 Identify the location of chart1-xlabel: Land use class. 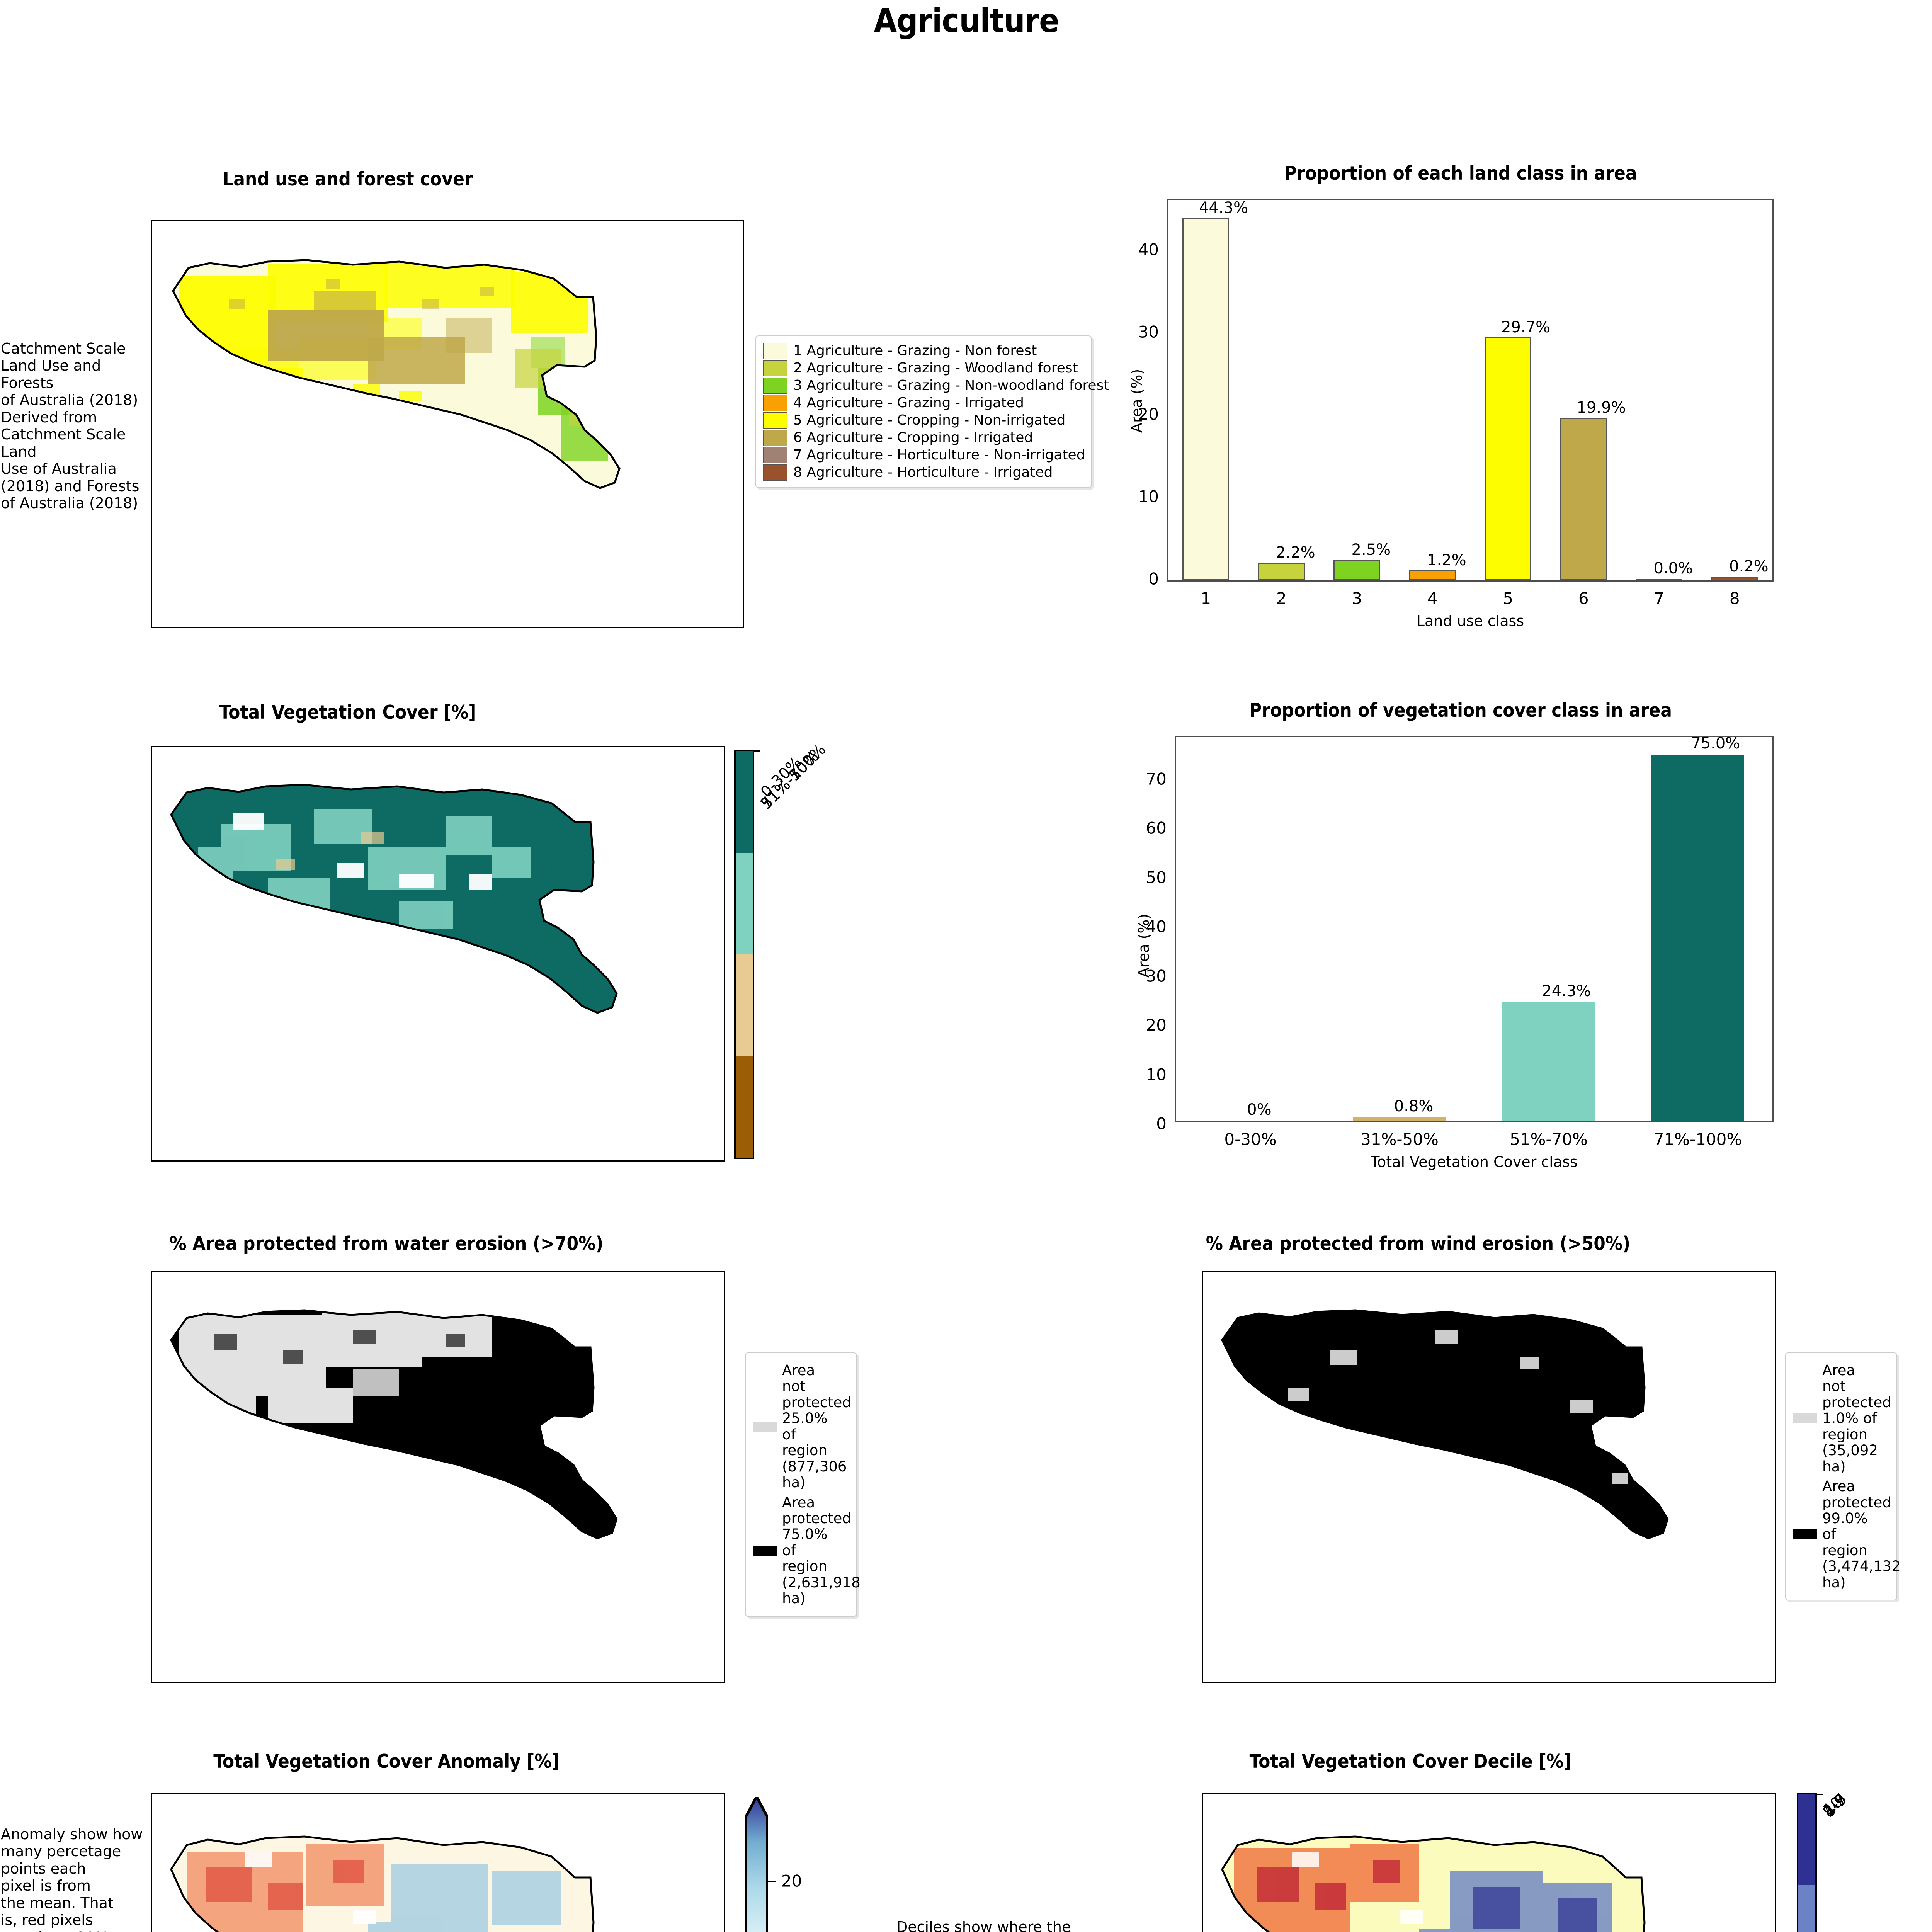
(1470, 620).